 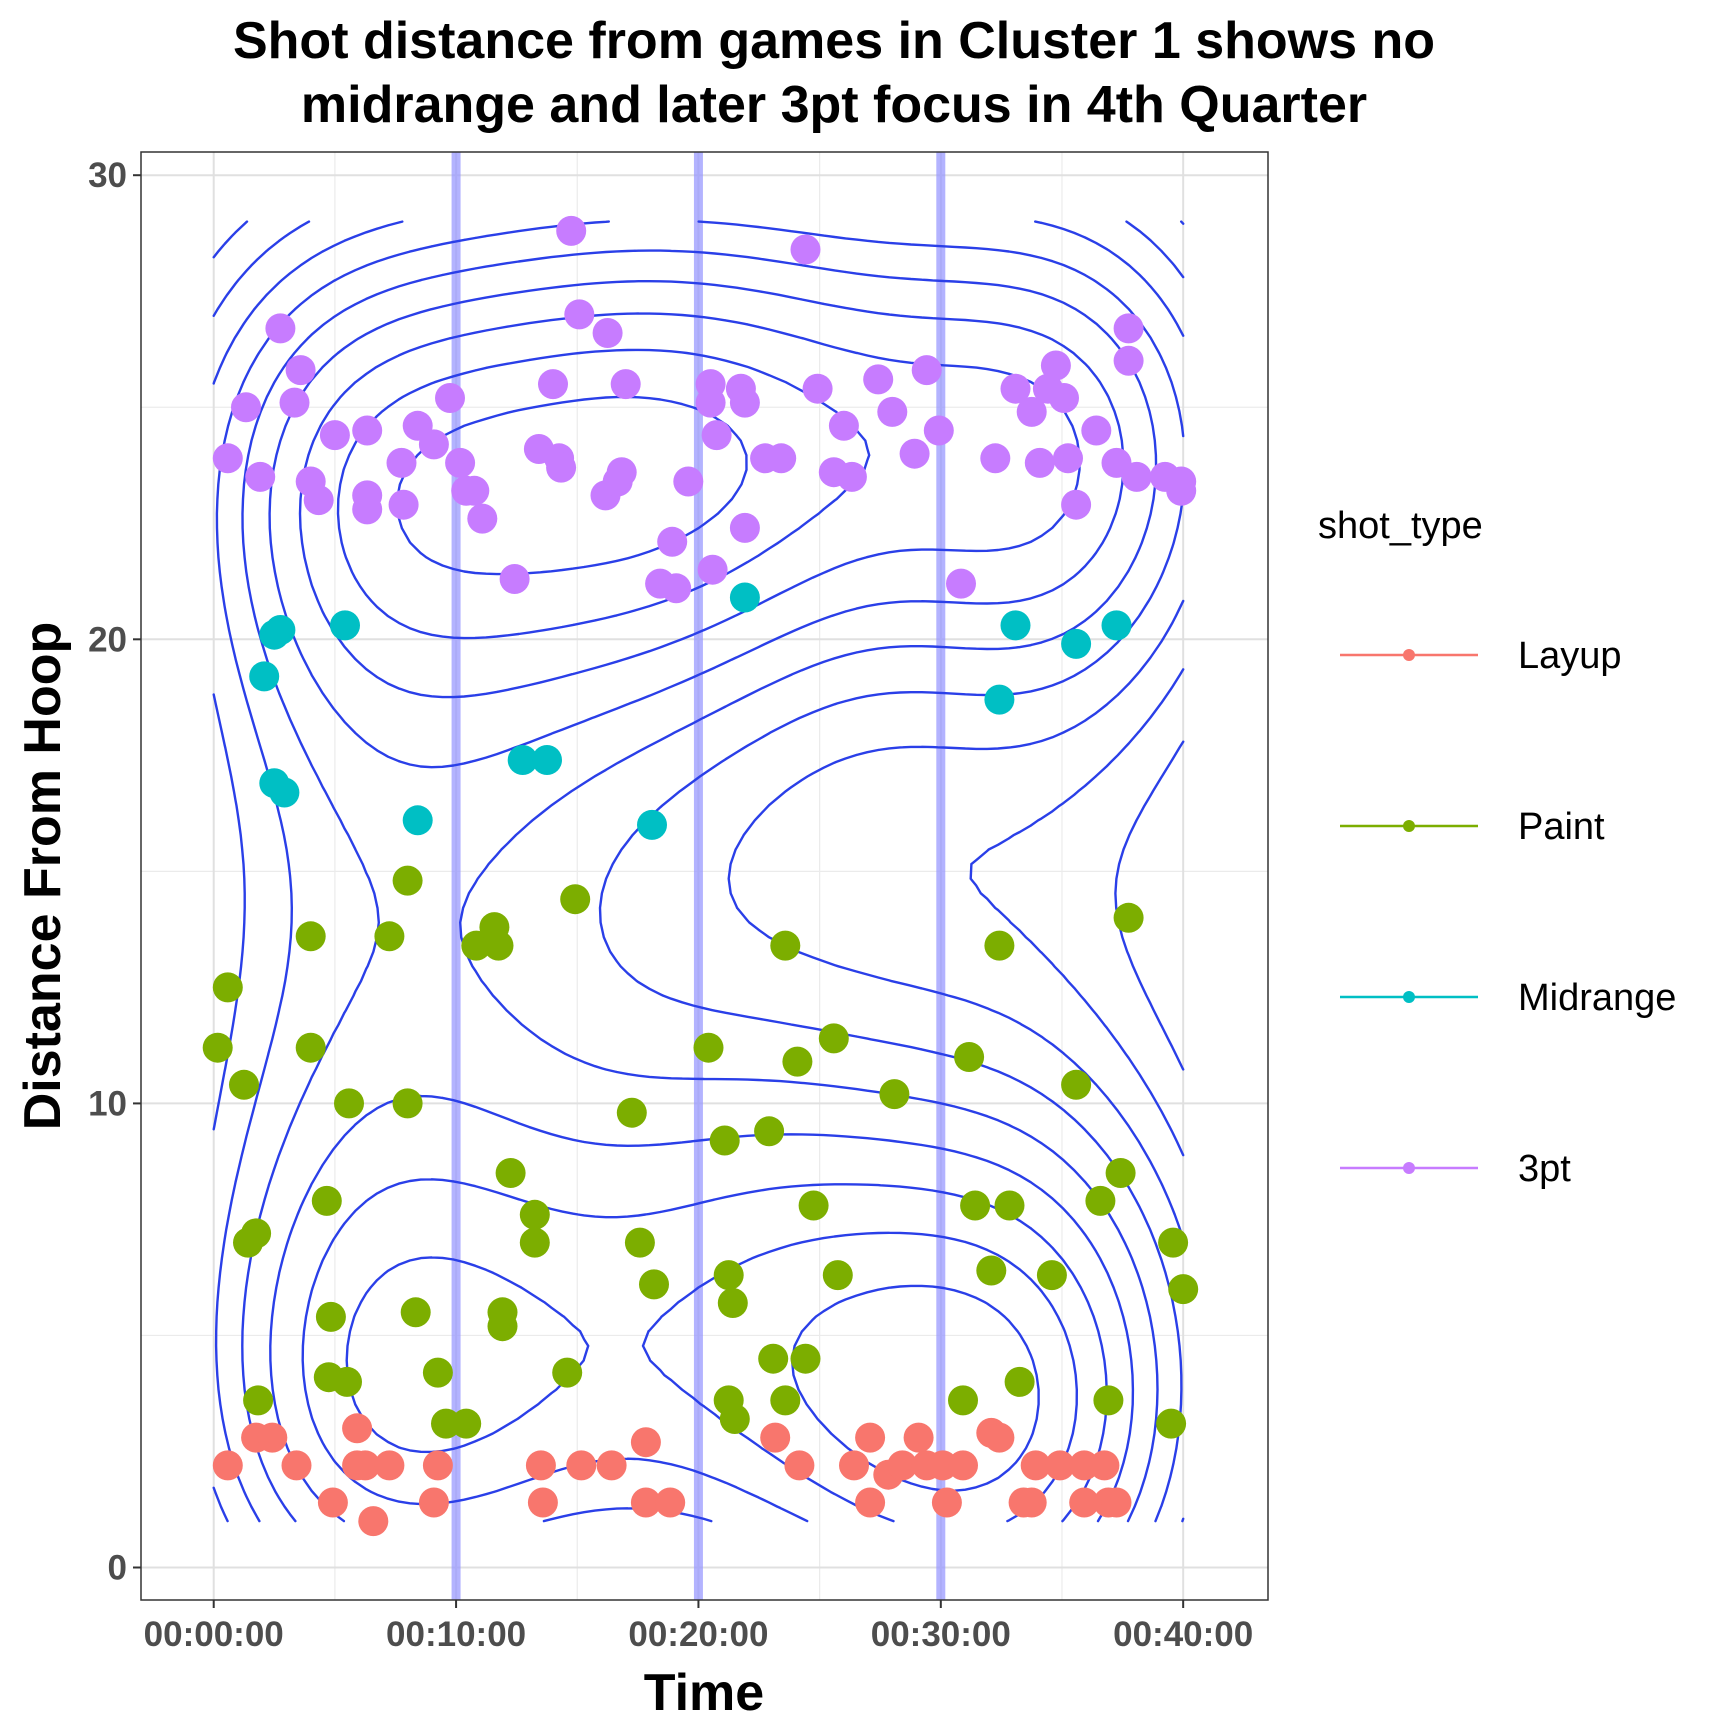 What do you see at coordinates (43, 876) in the screenshot?
I see `y-axis-title: Distance From Hoop` at bounding box center [43, 876].